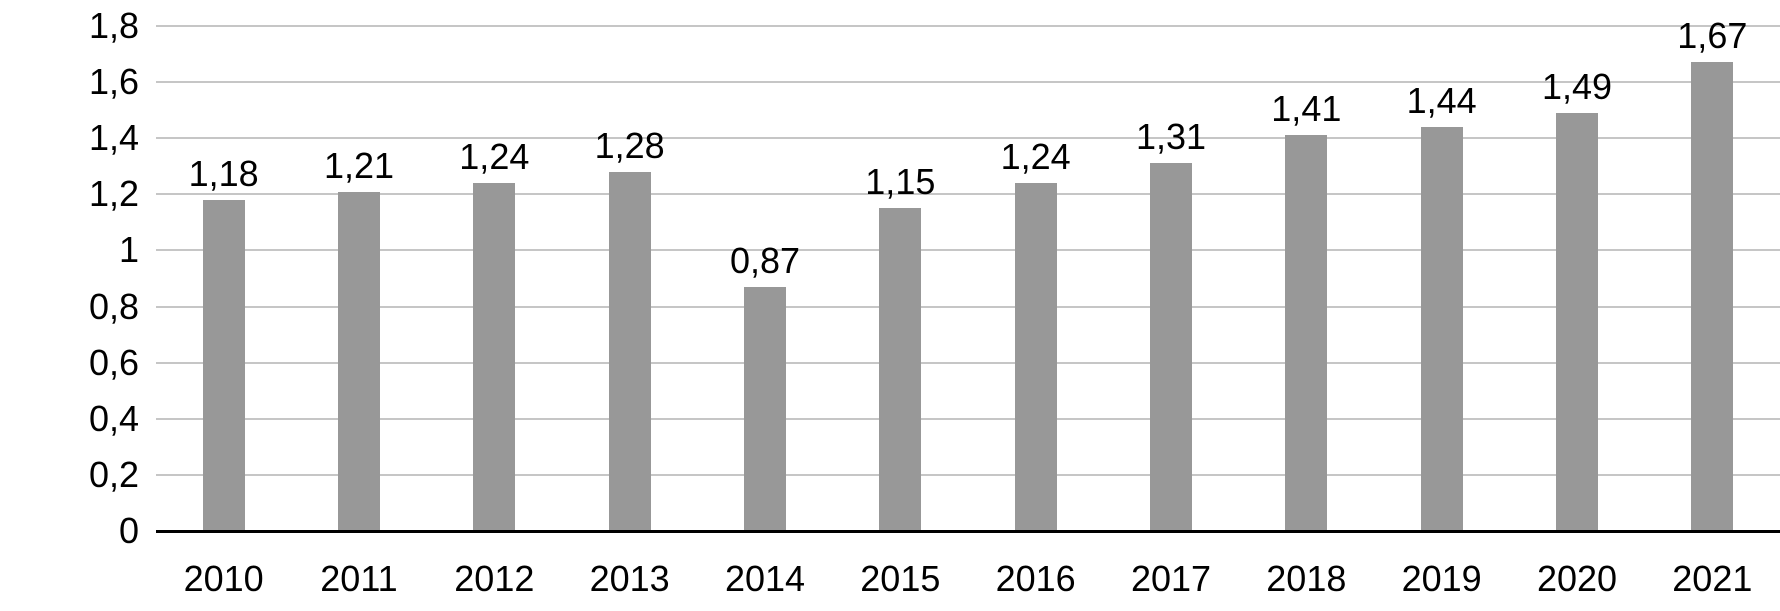  What do you see at coordinates (113, 194) in the screenshot?
I see `y-axis-tick-label: 1,2` at bounding box center [113, 194].